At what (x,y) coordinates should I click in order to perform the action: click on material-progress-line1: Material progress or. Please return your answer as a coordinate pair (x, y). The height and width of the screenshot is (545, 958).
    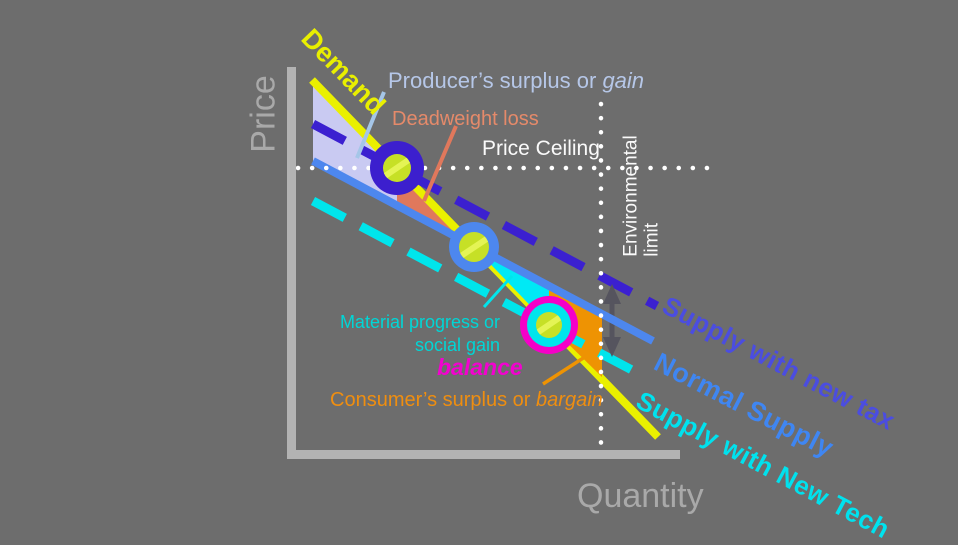
    Looking at the image, I should click on (419, 322).